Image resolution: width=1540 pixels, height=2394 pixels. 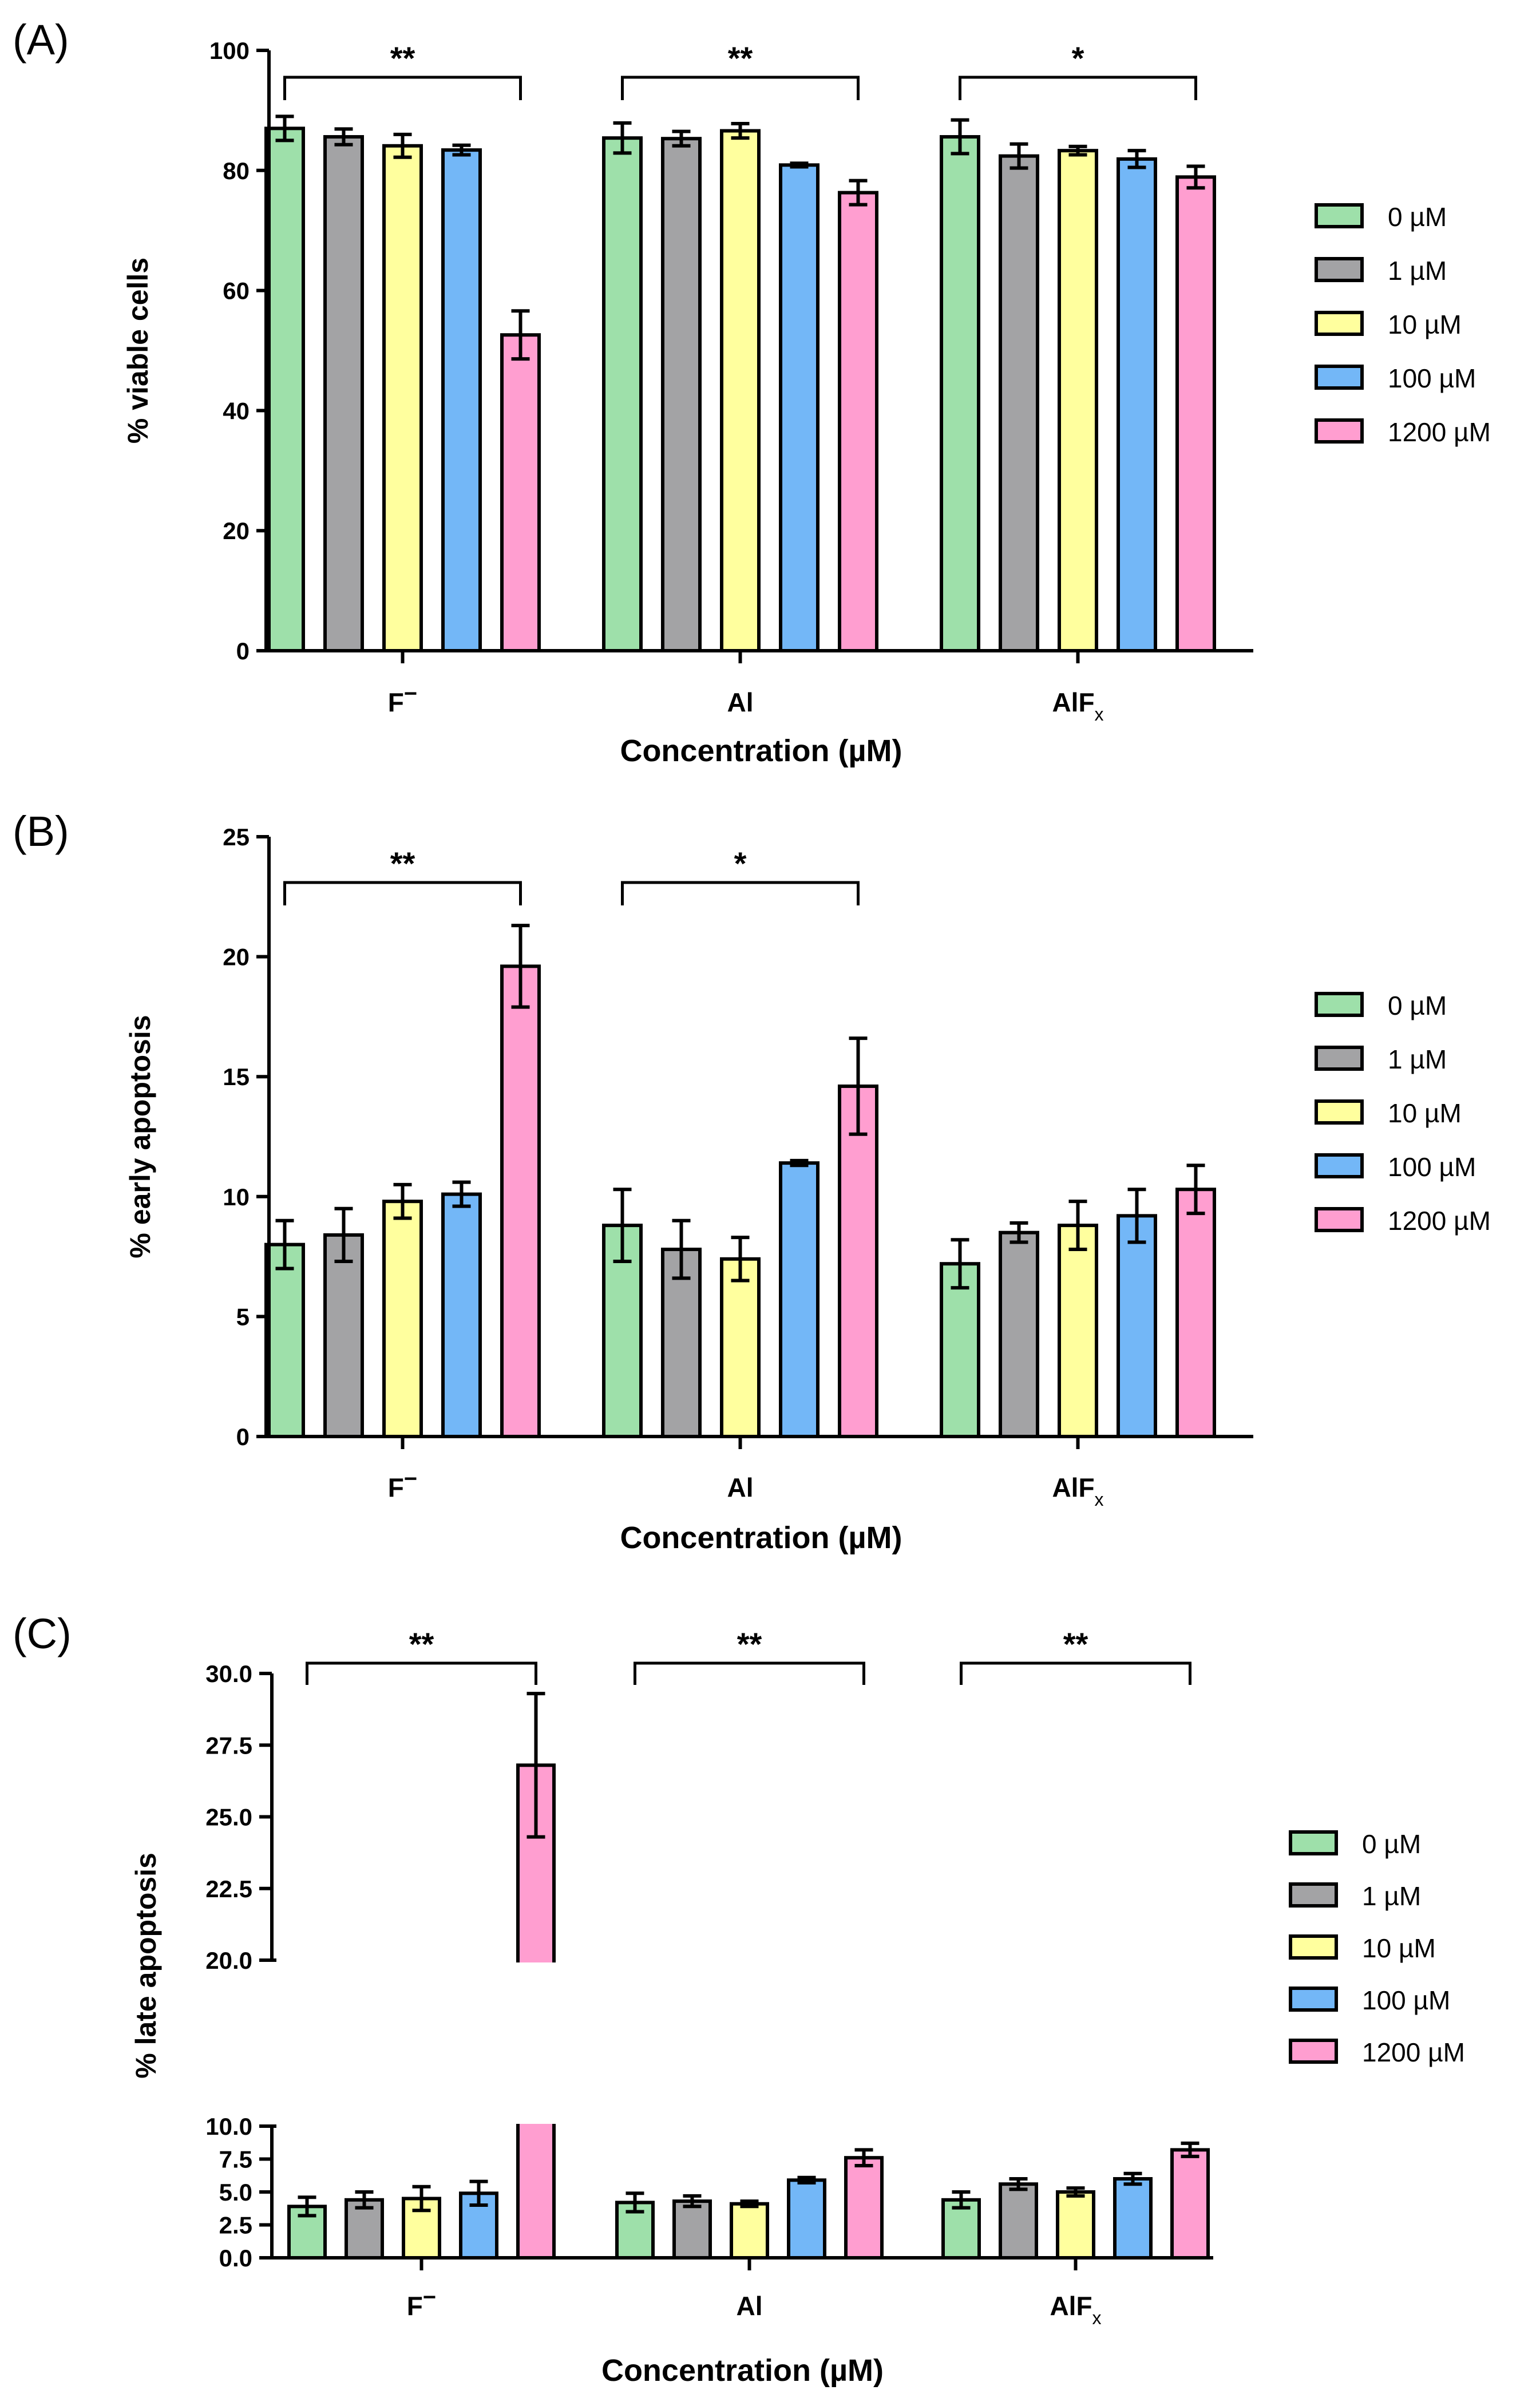 I want to click on y-tick-label: 100, so click(x=229, y=50).